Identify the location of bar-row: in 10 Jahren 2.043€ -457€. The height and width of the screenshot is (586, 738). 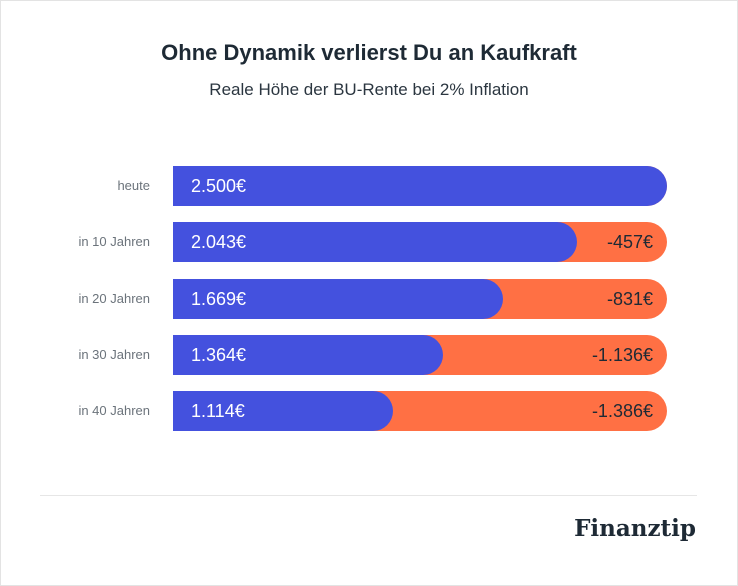
(369, 242).